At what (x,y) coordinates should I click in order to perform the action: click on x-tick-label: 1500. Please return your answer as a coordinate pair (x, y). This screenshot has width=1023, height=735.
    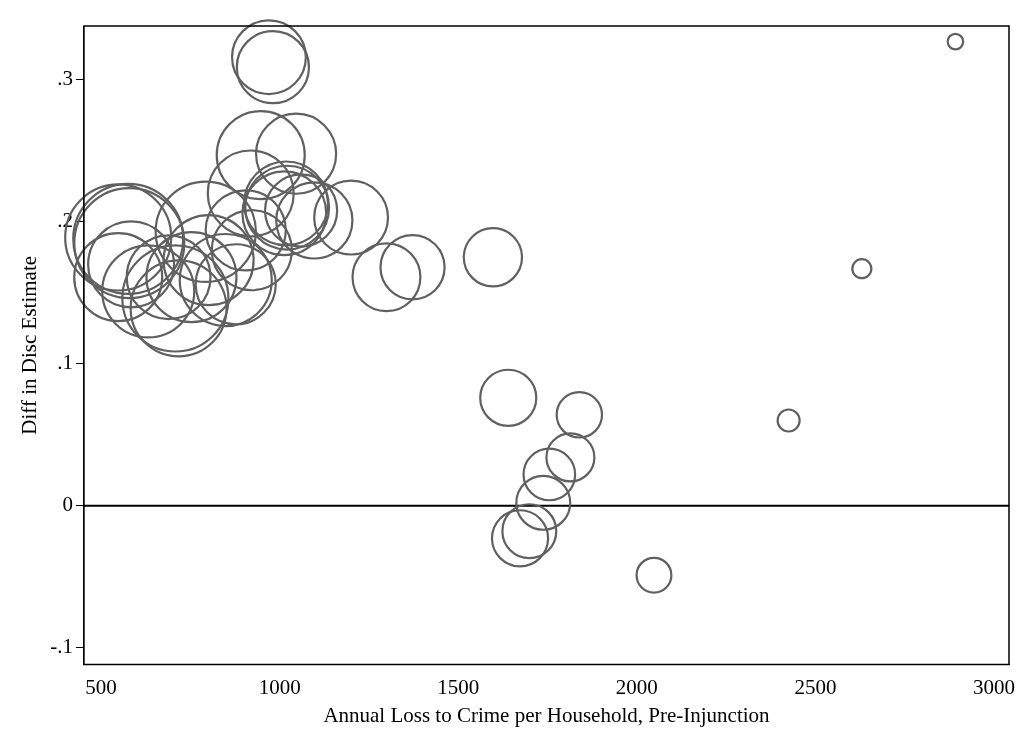
    Looking at the image, I should click on (458, 686).